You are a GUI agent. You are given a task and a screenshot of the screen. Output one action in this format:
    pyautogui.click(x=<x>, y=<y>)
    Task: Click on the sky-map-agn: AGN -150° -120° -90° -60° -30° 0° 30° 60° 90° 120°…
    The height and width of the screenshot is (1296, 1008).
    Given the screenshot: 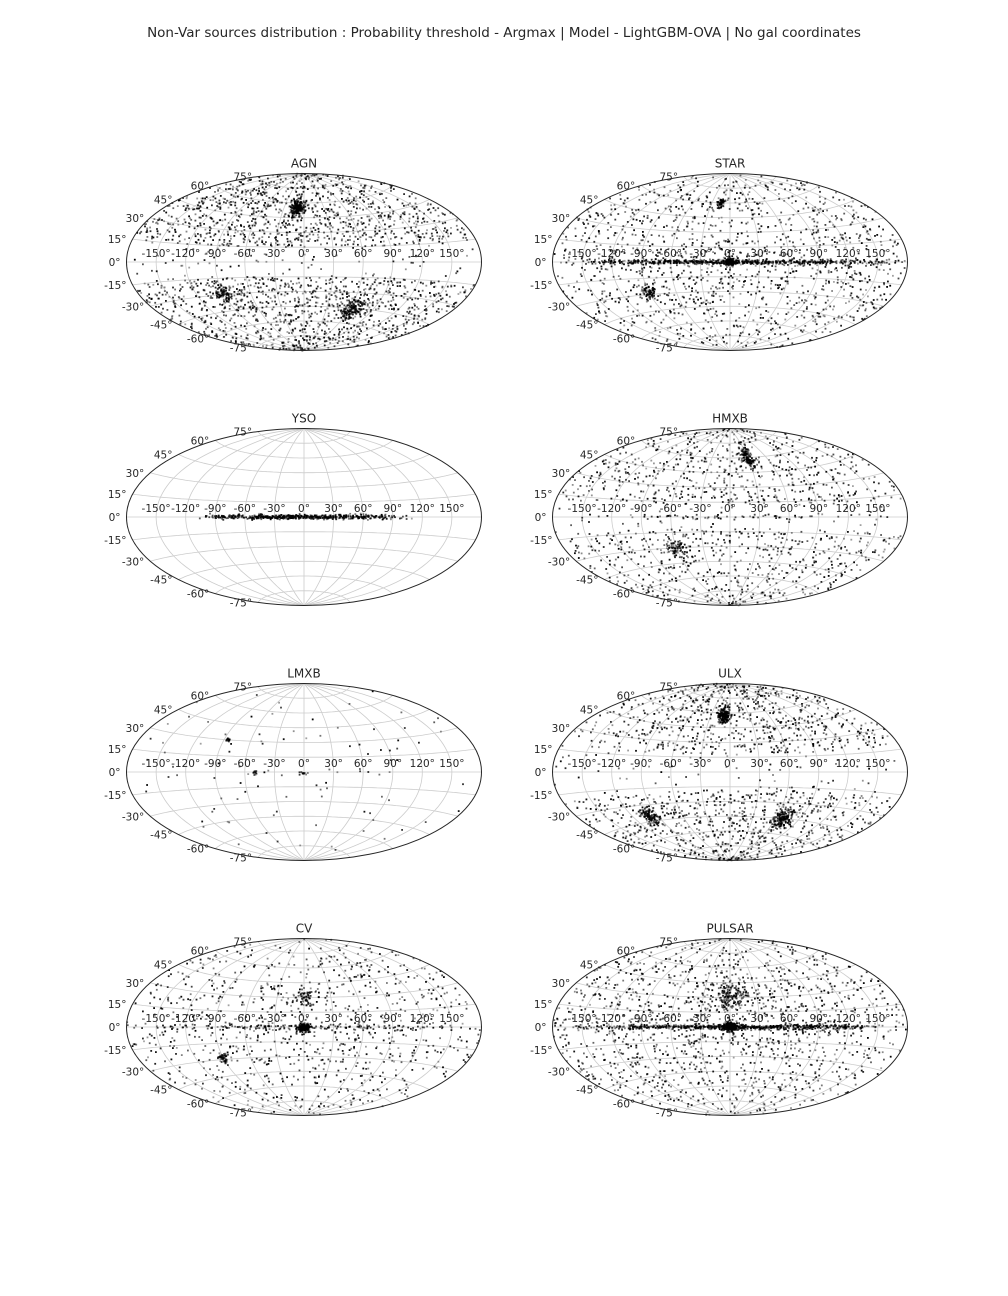 What is the action you would take?
    pyautogui.click(x=293, y=256)
    